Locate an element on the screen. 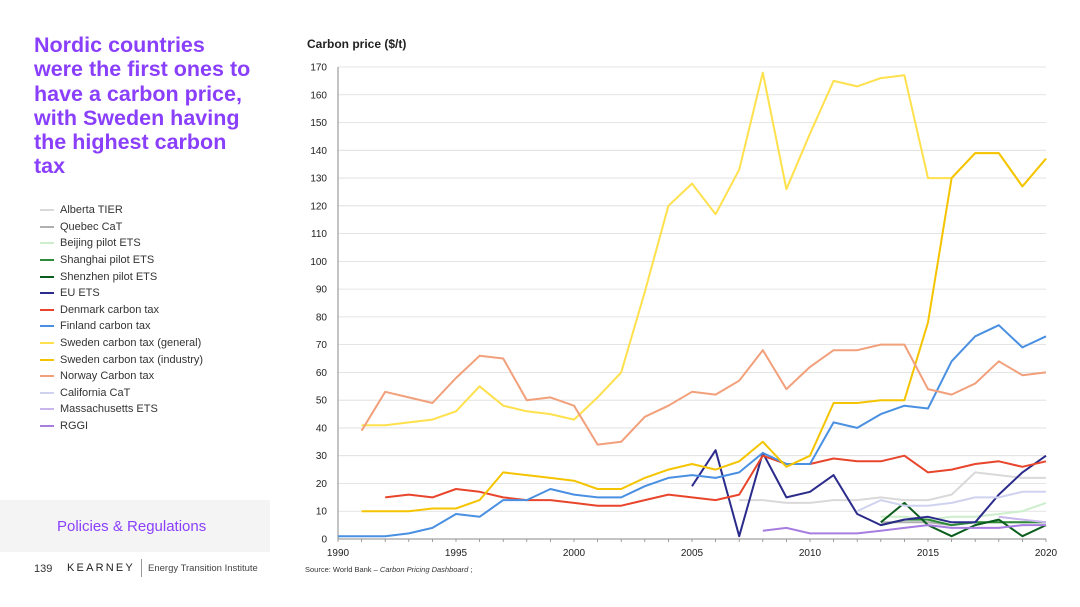 Image resolution: width=1080 pixels, height=607 pixels. y-axis-title: Carbon price ($/t) is located at coordinates (356, 44).